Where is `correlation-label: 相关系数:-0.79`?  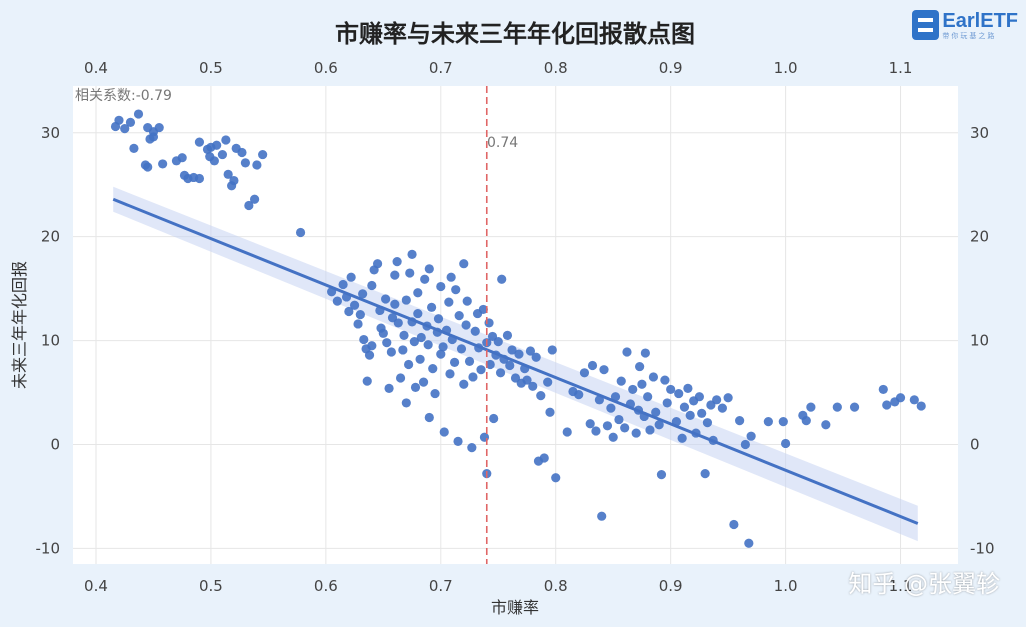 correlation-label: 相关系数:-0.79 is located at coordinates (123, 96).